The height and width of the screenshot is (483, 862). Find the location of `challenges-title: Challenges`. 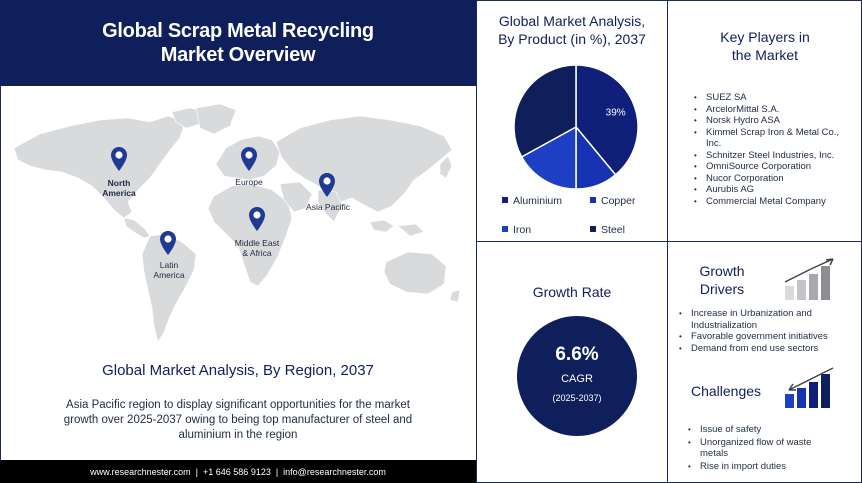

challenges-title: Challenges is located at coordinates (726, 391).